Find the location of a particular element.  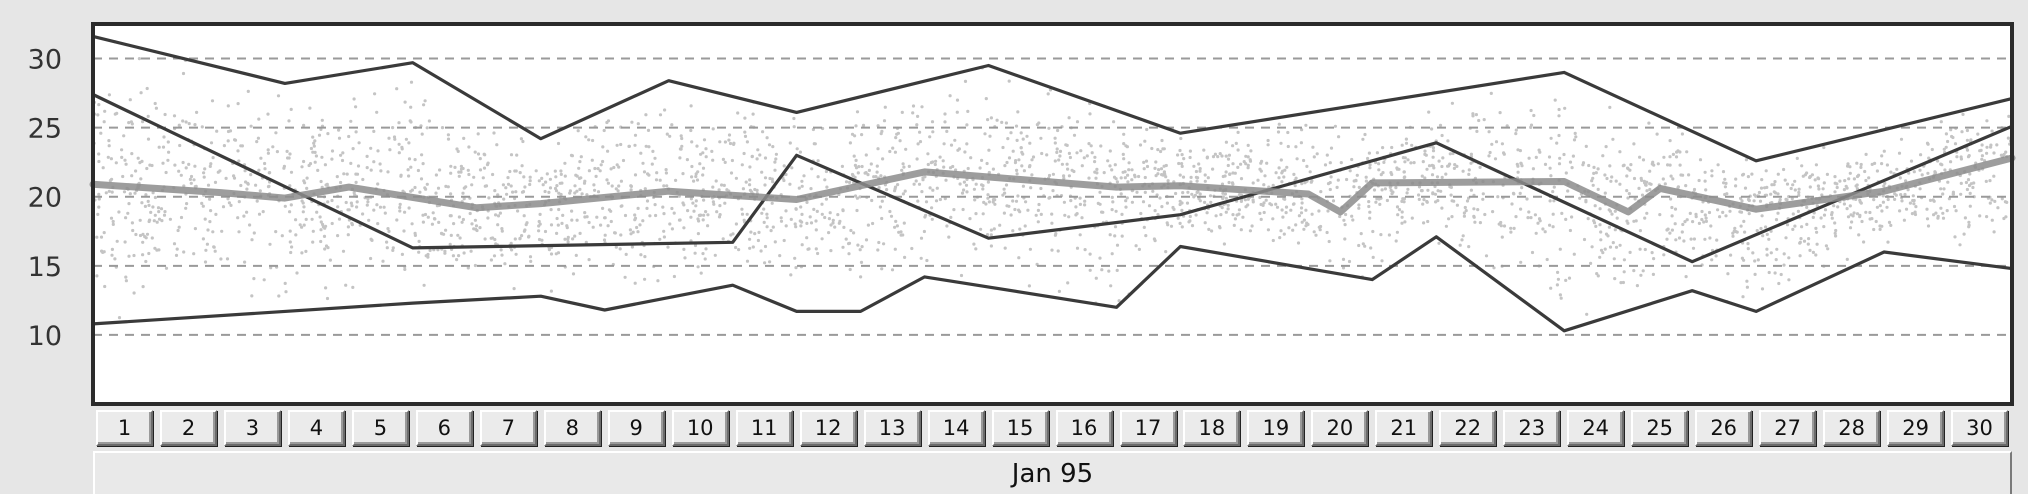

x-tick-label: 18 is located at coordinates (1212, 428).